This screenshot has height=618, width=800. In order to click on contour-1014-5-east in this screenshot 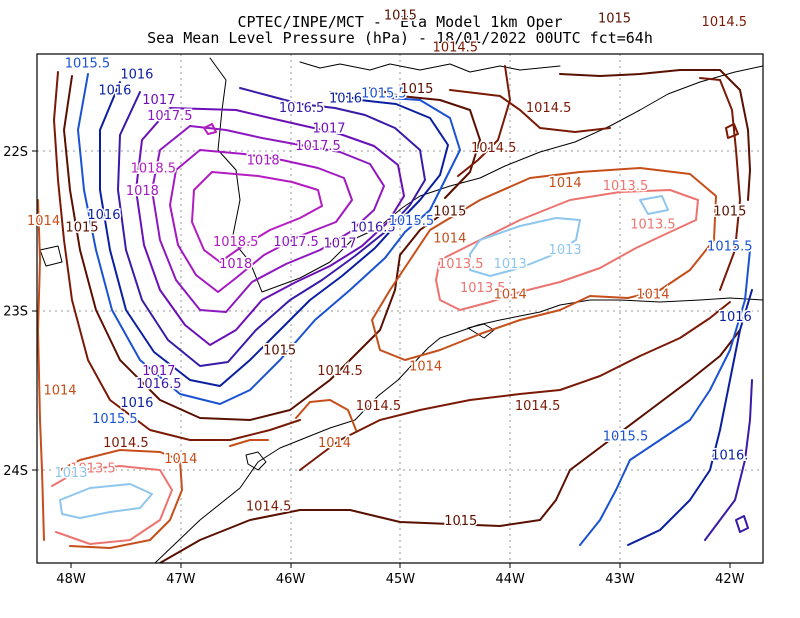, I will do `click(515, 386)`.